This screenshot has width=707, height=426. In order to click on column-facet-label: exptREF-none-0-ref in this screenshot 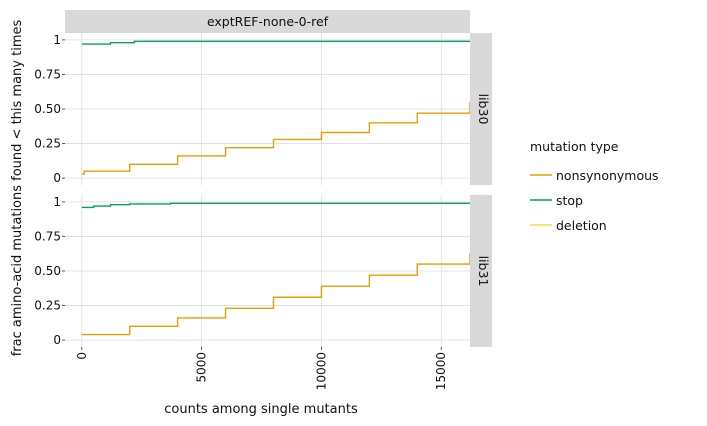, I will do `click(268, 21)`.